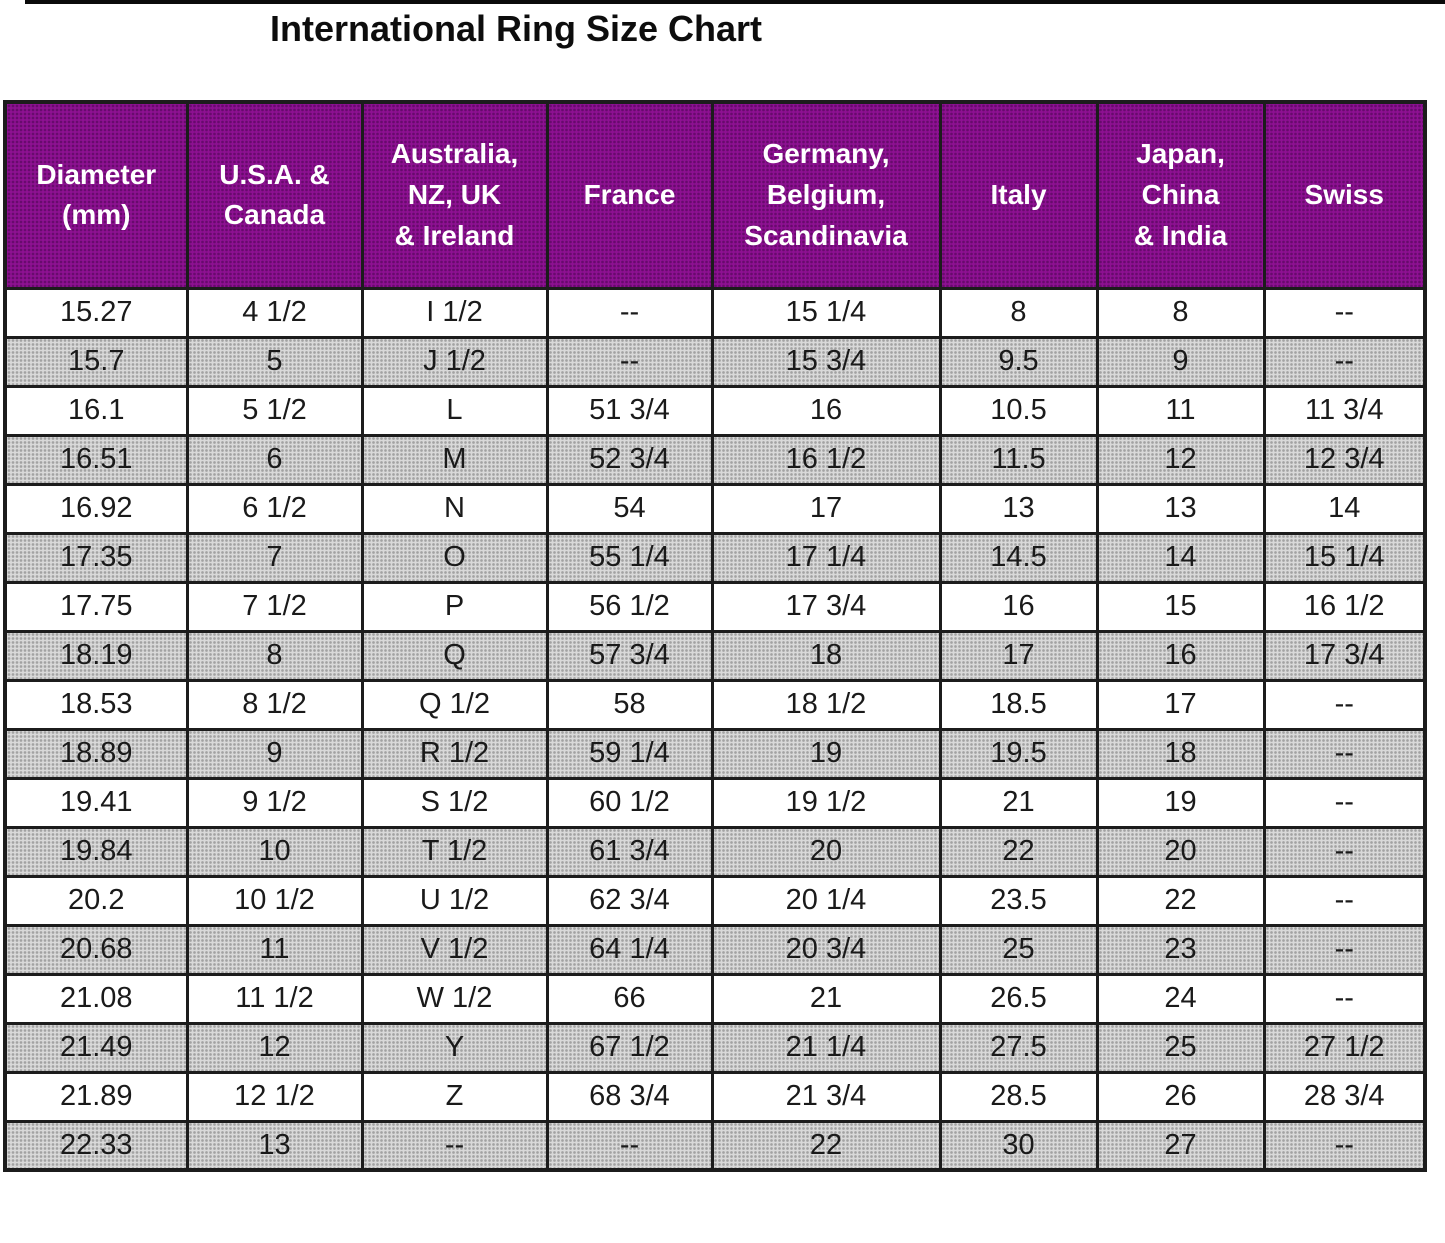 The height and width of the screenshot is (1243, 1445). What do you see at coordinates (274, 802) in the screenshot?
I see `table-cell: 9 1/2` at bounding box center [274, 802].